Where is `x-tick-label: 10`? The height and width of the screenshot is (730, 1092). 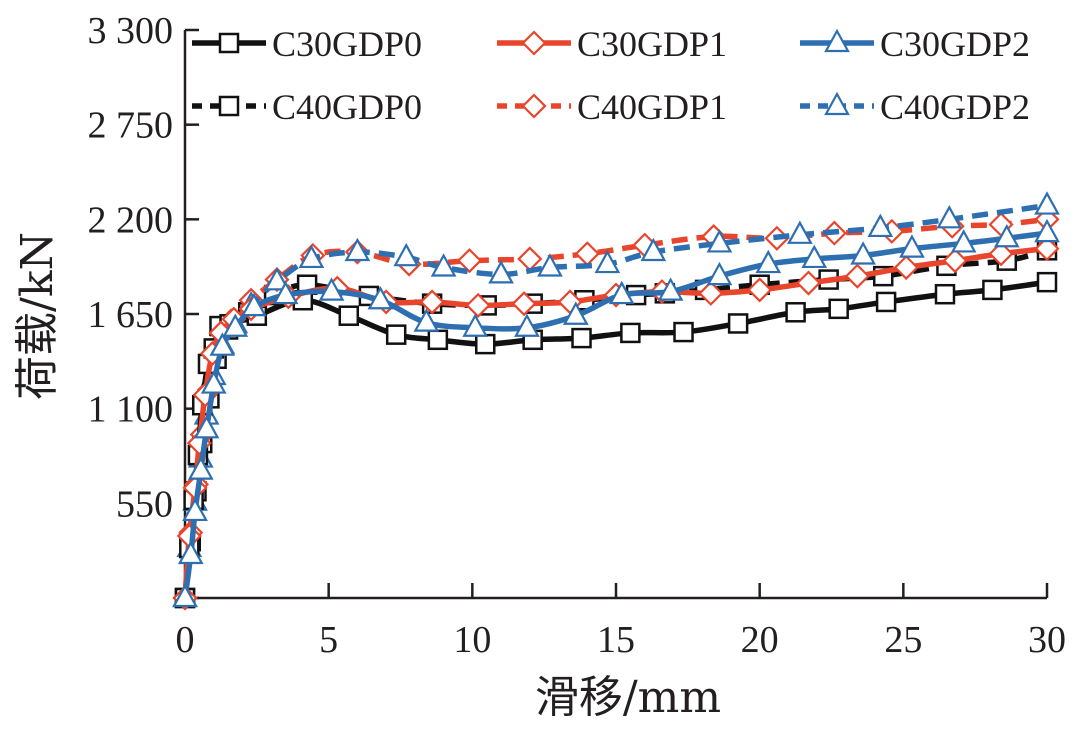 x-tick-label: 10 is located at coordinates (472, 640).